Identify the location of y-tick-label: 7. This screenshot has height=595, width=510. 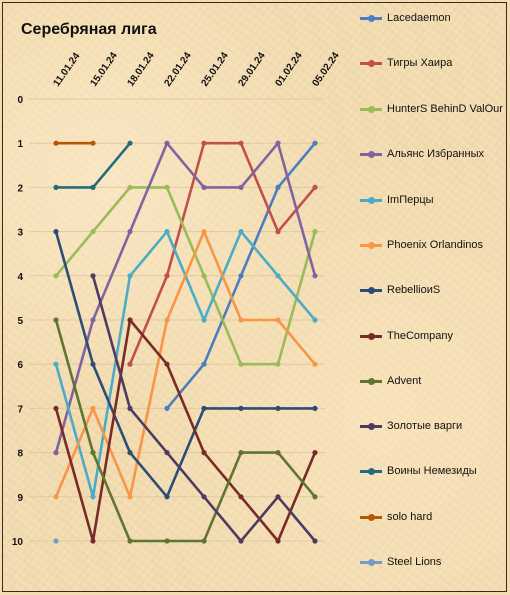
(20, 409).